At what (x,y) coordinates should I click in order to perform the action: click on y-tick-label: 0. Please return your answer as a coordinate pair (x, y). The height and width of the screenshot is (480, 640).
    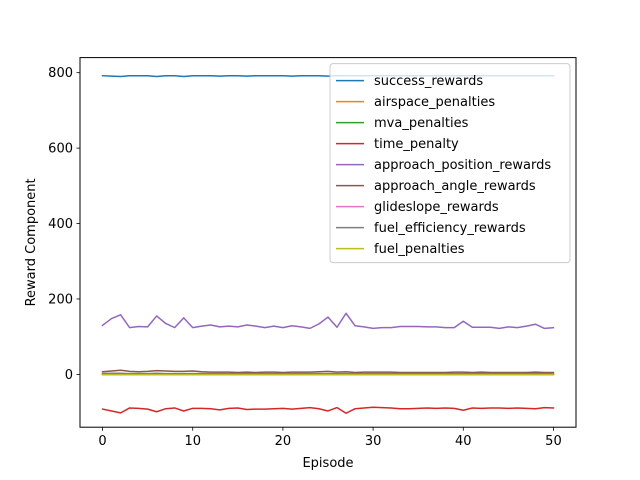
    Looking at the image, I should click on (69, 375).